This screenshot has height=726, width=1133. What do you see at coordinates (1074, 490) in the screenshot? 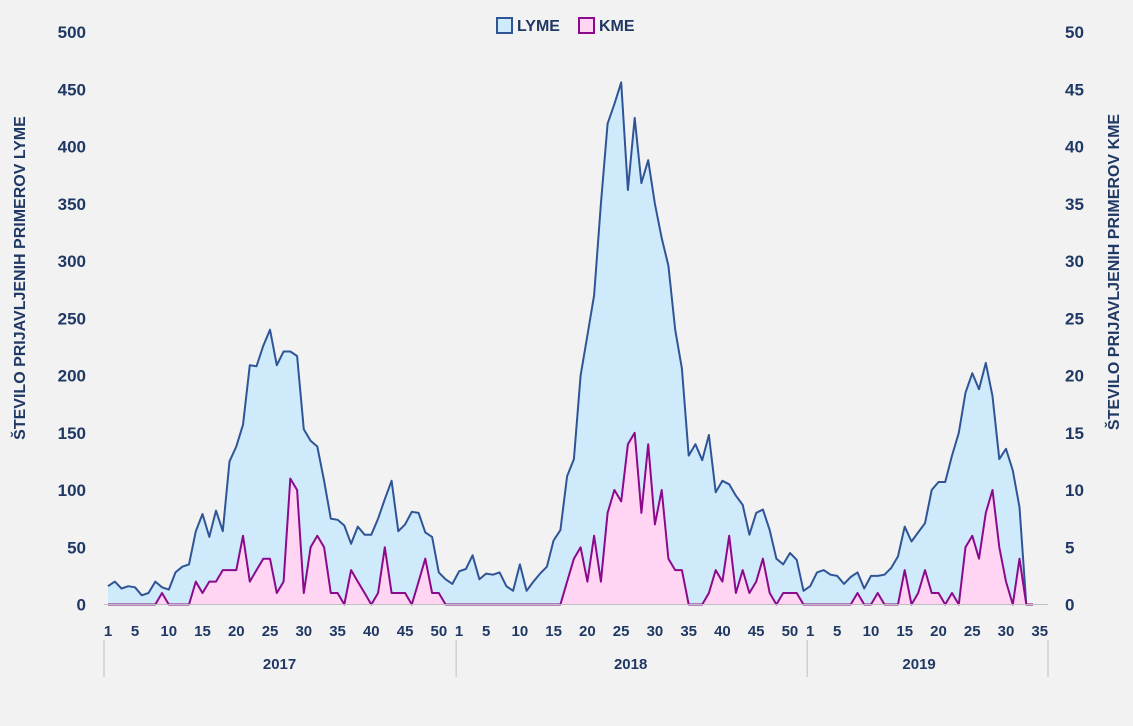
I see `y-tick-right: 10` at bounding box center [1074, 490].